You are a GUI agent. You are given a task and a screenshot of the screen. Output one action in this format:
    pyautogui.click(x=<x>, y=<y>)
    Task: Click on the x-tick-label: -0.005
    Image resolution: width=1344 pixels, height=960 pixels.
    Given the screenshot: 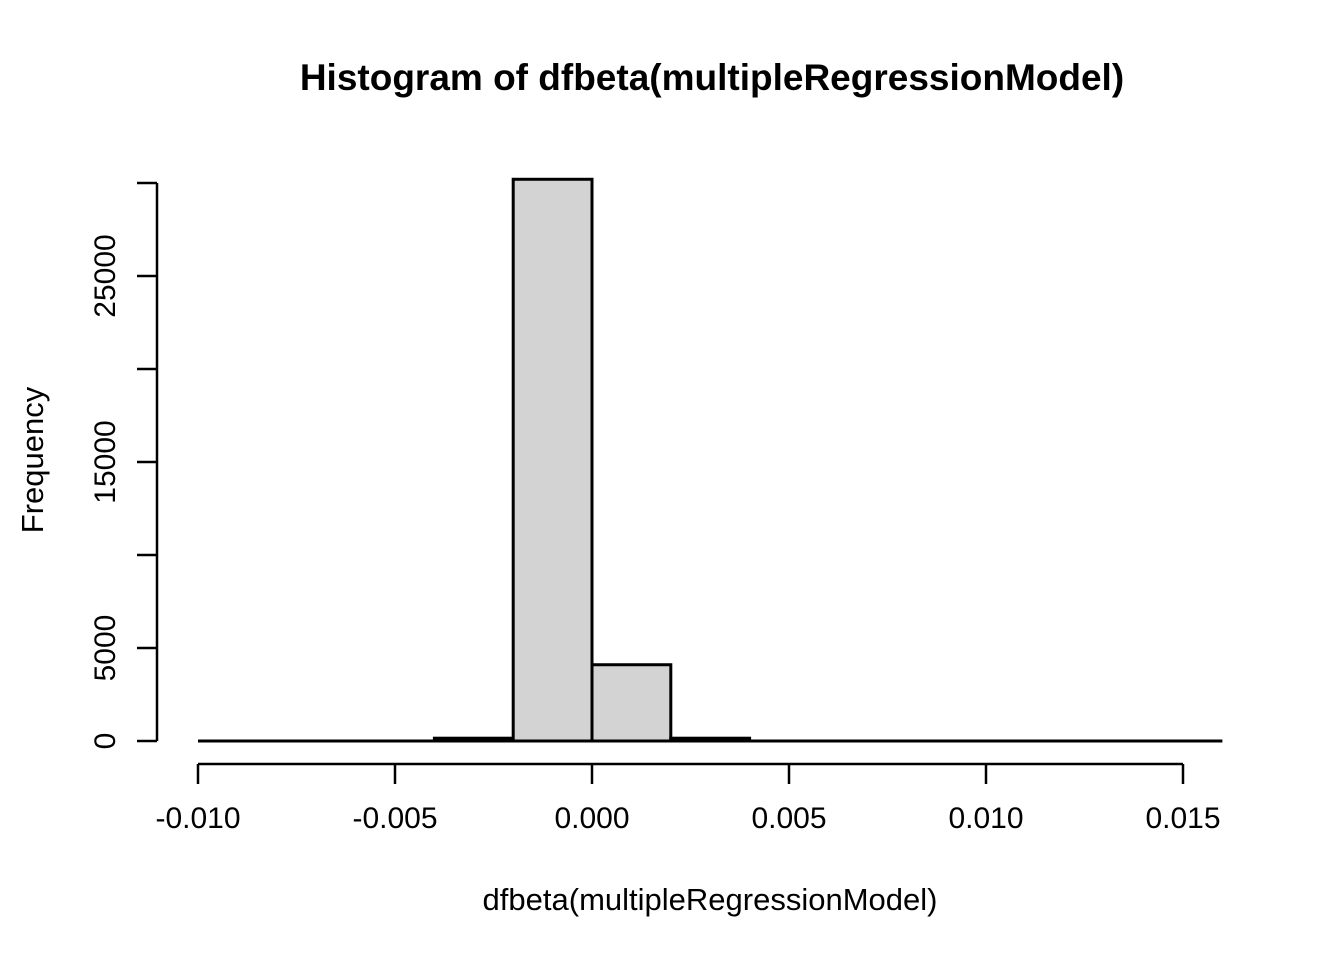 What is the action you would take?
    pyautogui.click(x=395, y=818)
    